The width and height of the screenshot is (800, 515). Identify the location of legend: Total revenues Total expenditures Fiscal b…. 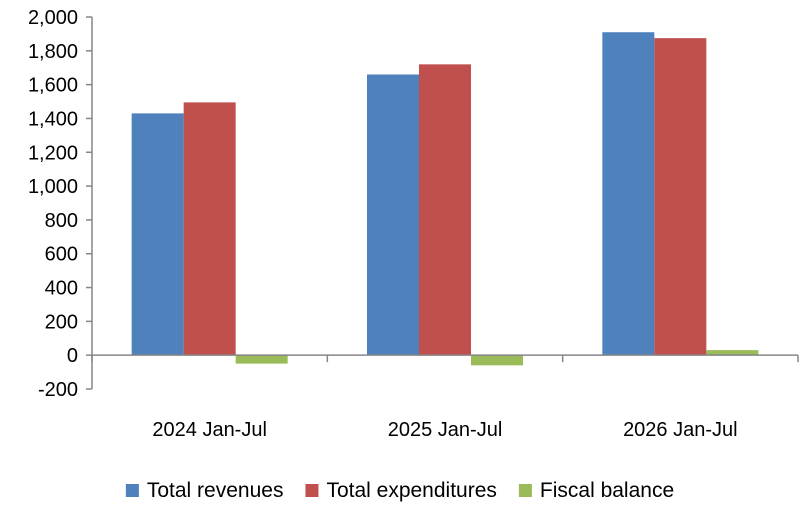
(399, 490).